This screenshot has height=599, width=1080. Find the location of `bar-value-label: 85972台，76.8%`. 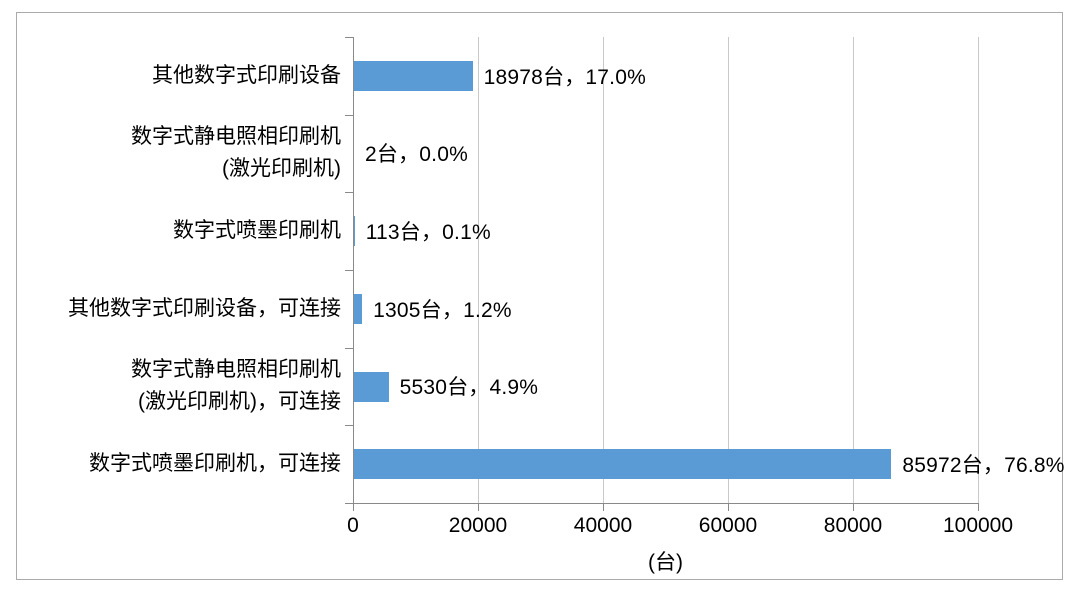

bar-value-label: 85972台，76.8% is located at coordinates (983, 466).